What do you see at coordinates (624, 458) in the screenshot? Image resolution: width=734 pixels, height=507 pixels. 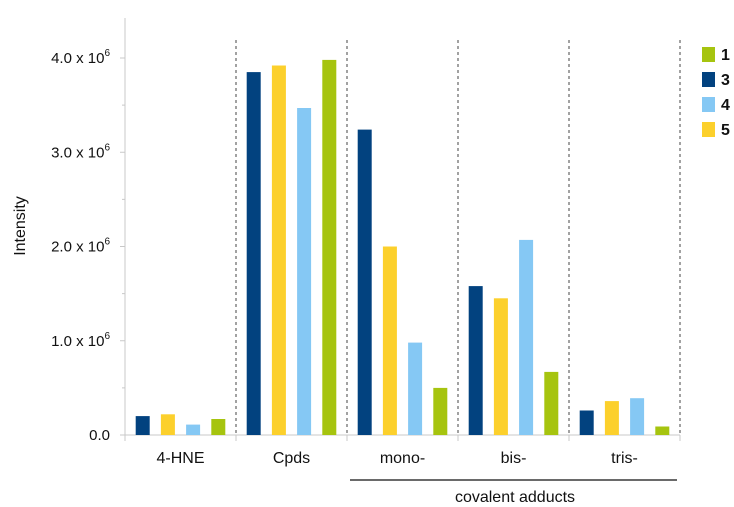 I see `x-category-label: tris-` at bounding box center [624, 458].